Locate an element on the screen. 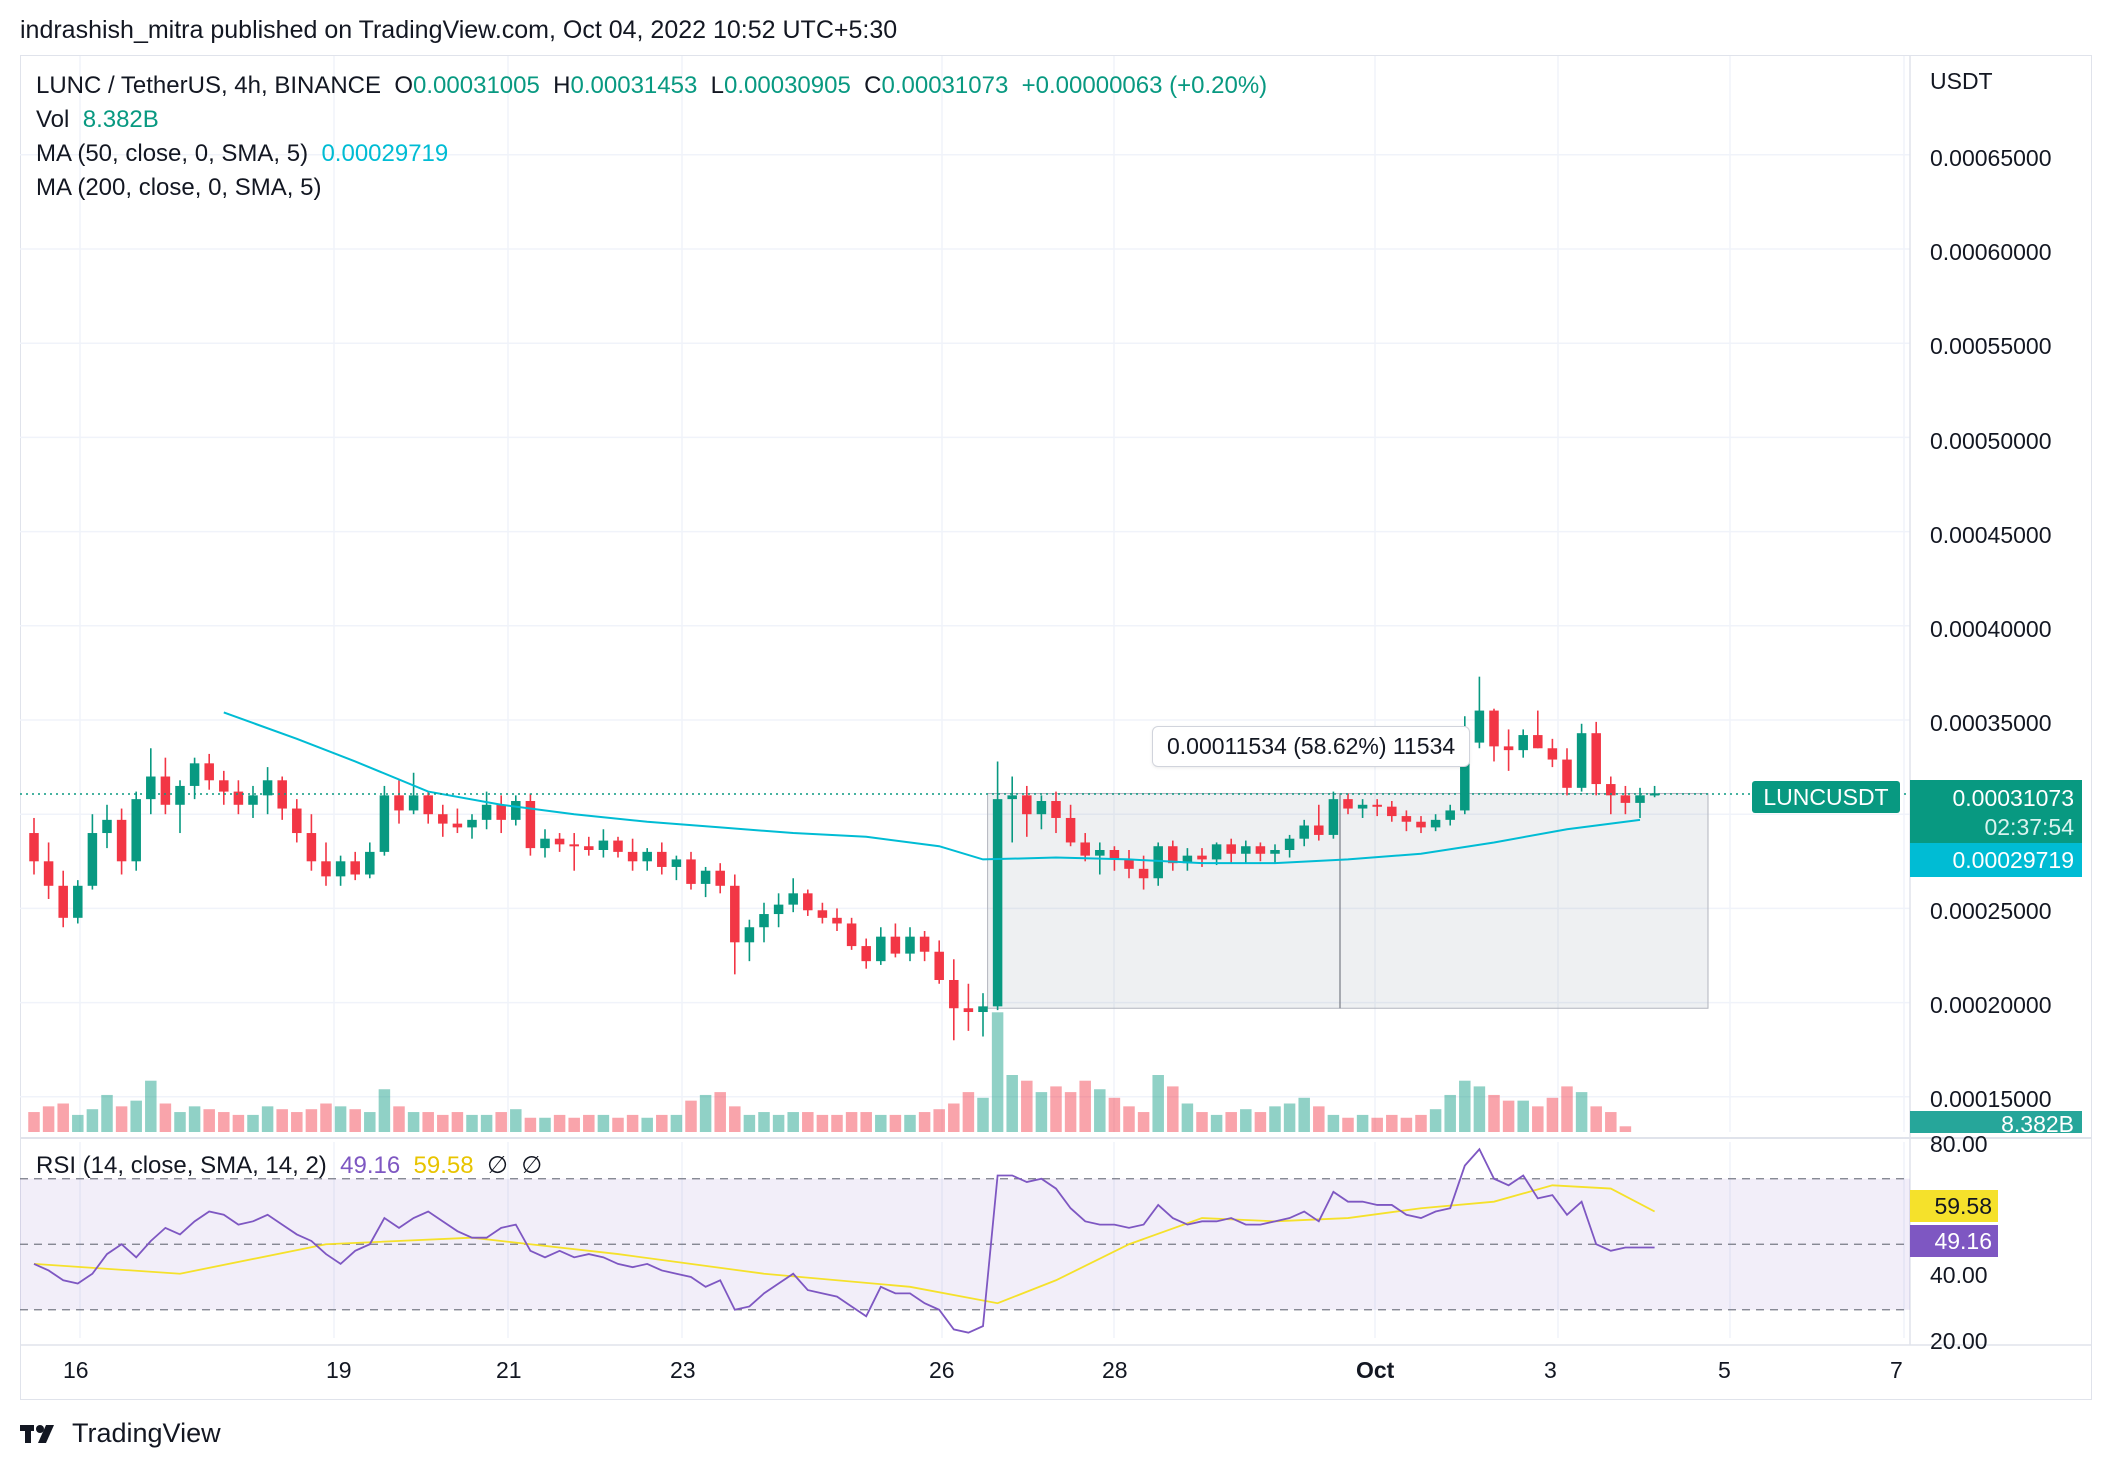 The height and width of the screenshot is (1468, 2106). time-tick: 16 is located at coordinates (76, 1370).